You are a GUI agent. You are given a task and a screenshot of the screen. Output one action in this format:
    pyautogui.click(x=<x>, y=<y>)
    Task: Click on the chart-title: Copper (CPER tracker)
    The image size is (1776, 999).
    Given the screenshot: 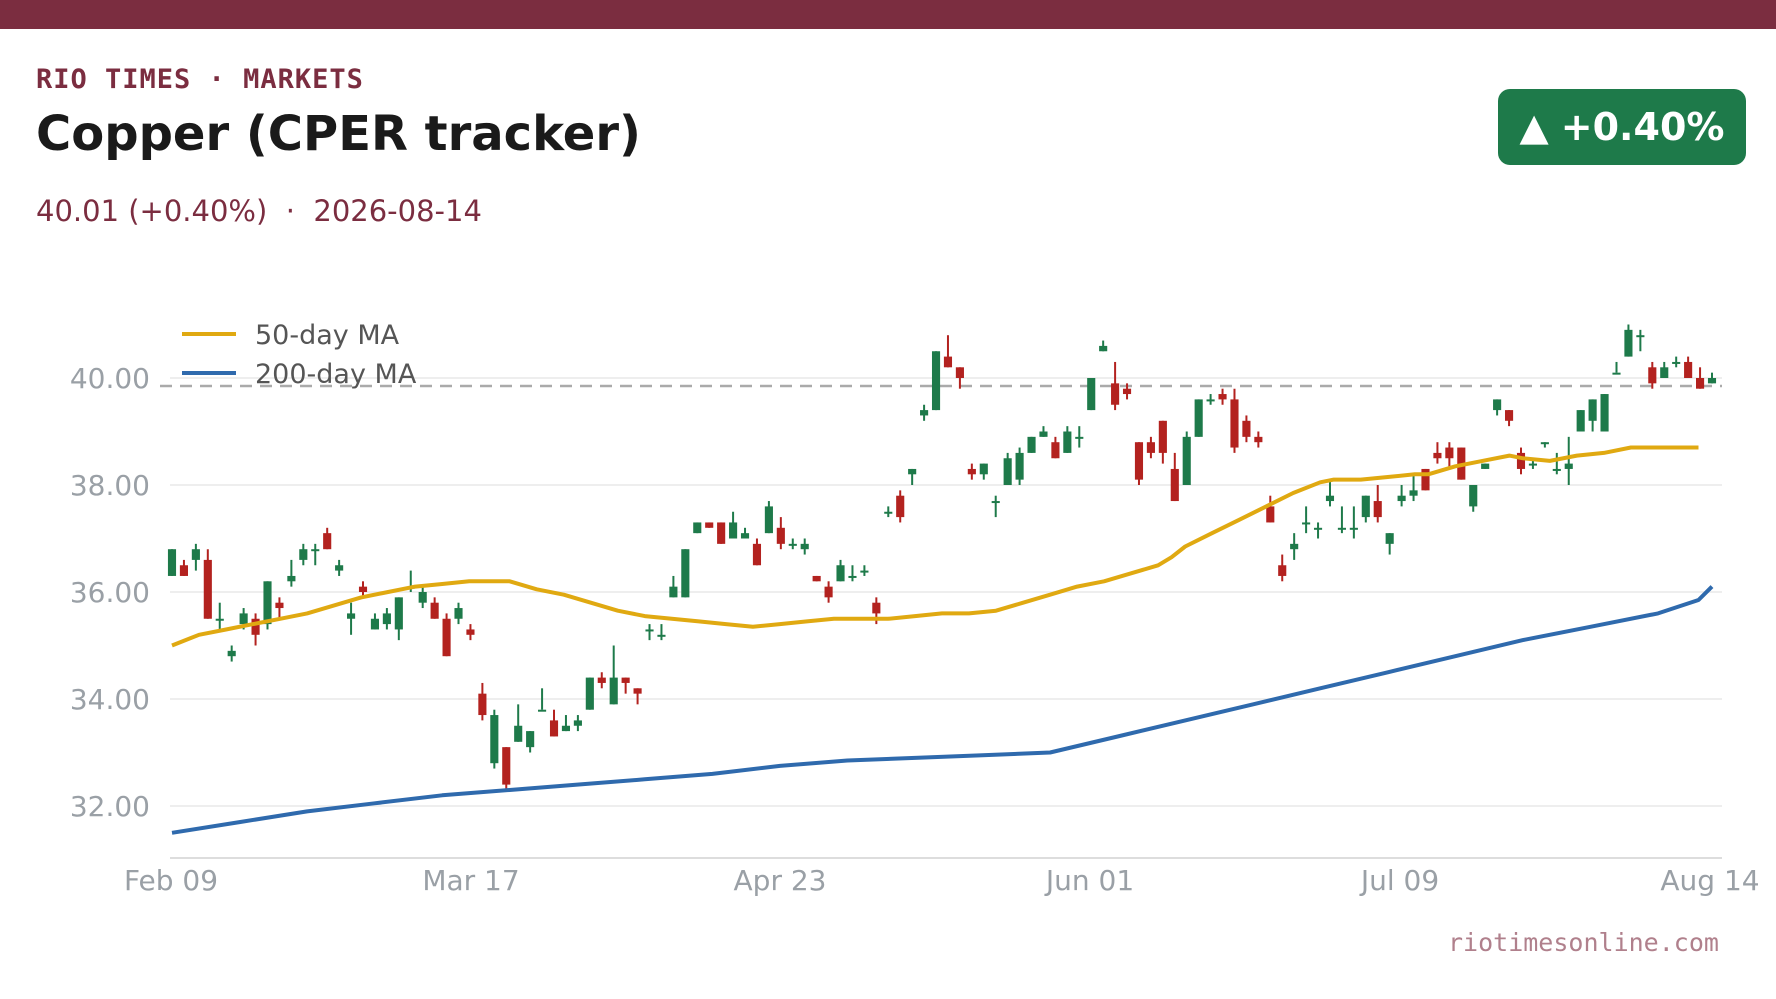 What is the action you would take?
    pyautogui.click(x=338, y=134)
    